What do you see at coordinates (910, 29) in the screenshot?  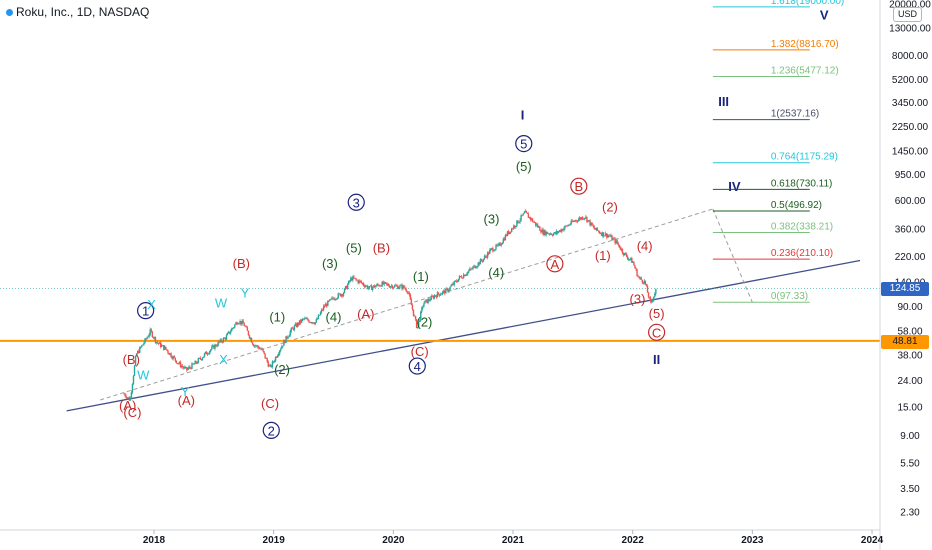 I see `y-tick-label: 13000.00` at bounding box center [910, 29].